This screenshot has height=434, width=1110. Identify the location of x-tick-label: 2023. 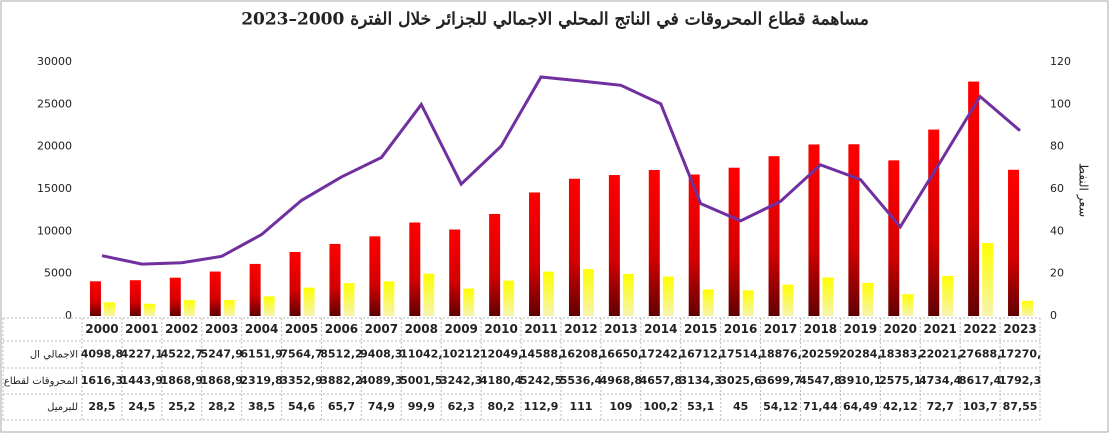
(1019, 329).